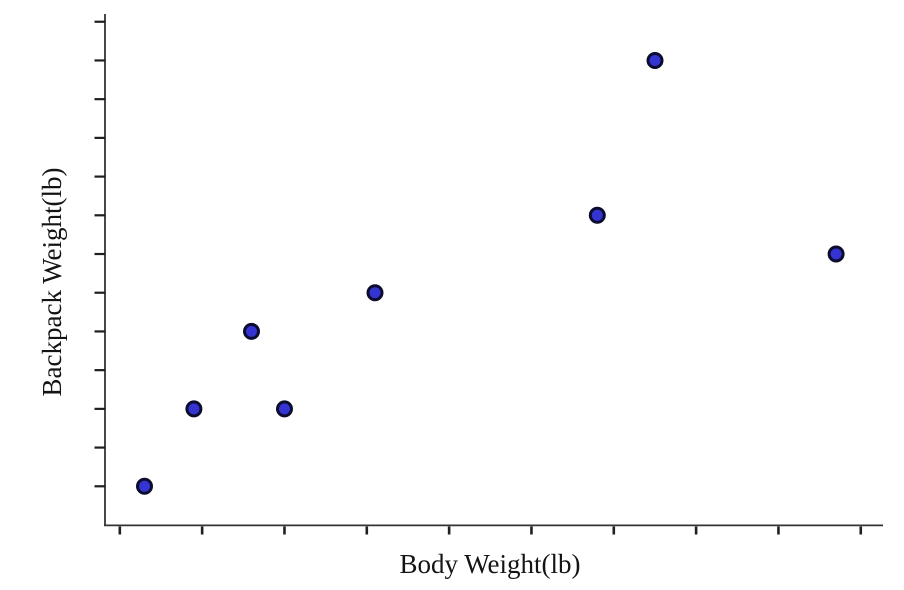  What do you see at coordinates (490, 530) in the screenshot?
I see `x-axis-ticks` at bounding box center [490, 530].